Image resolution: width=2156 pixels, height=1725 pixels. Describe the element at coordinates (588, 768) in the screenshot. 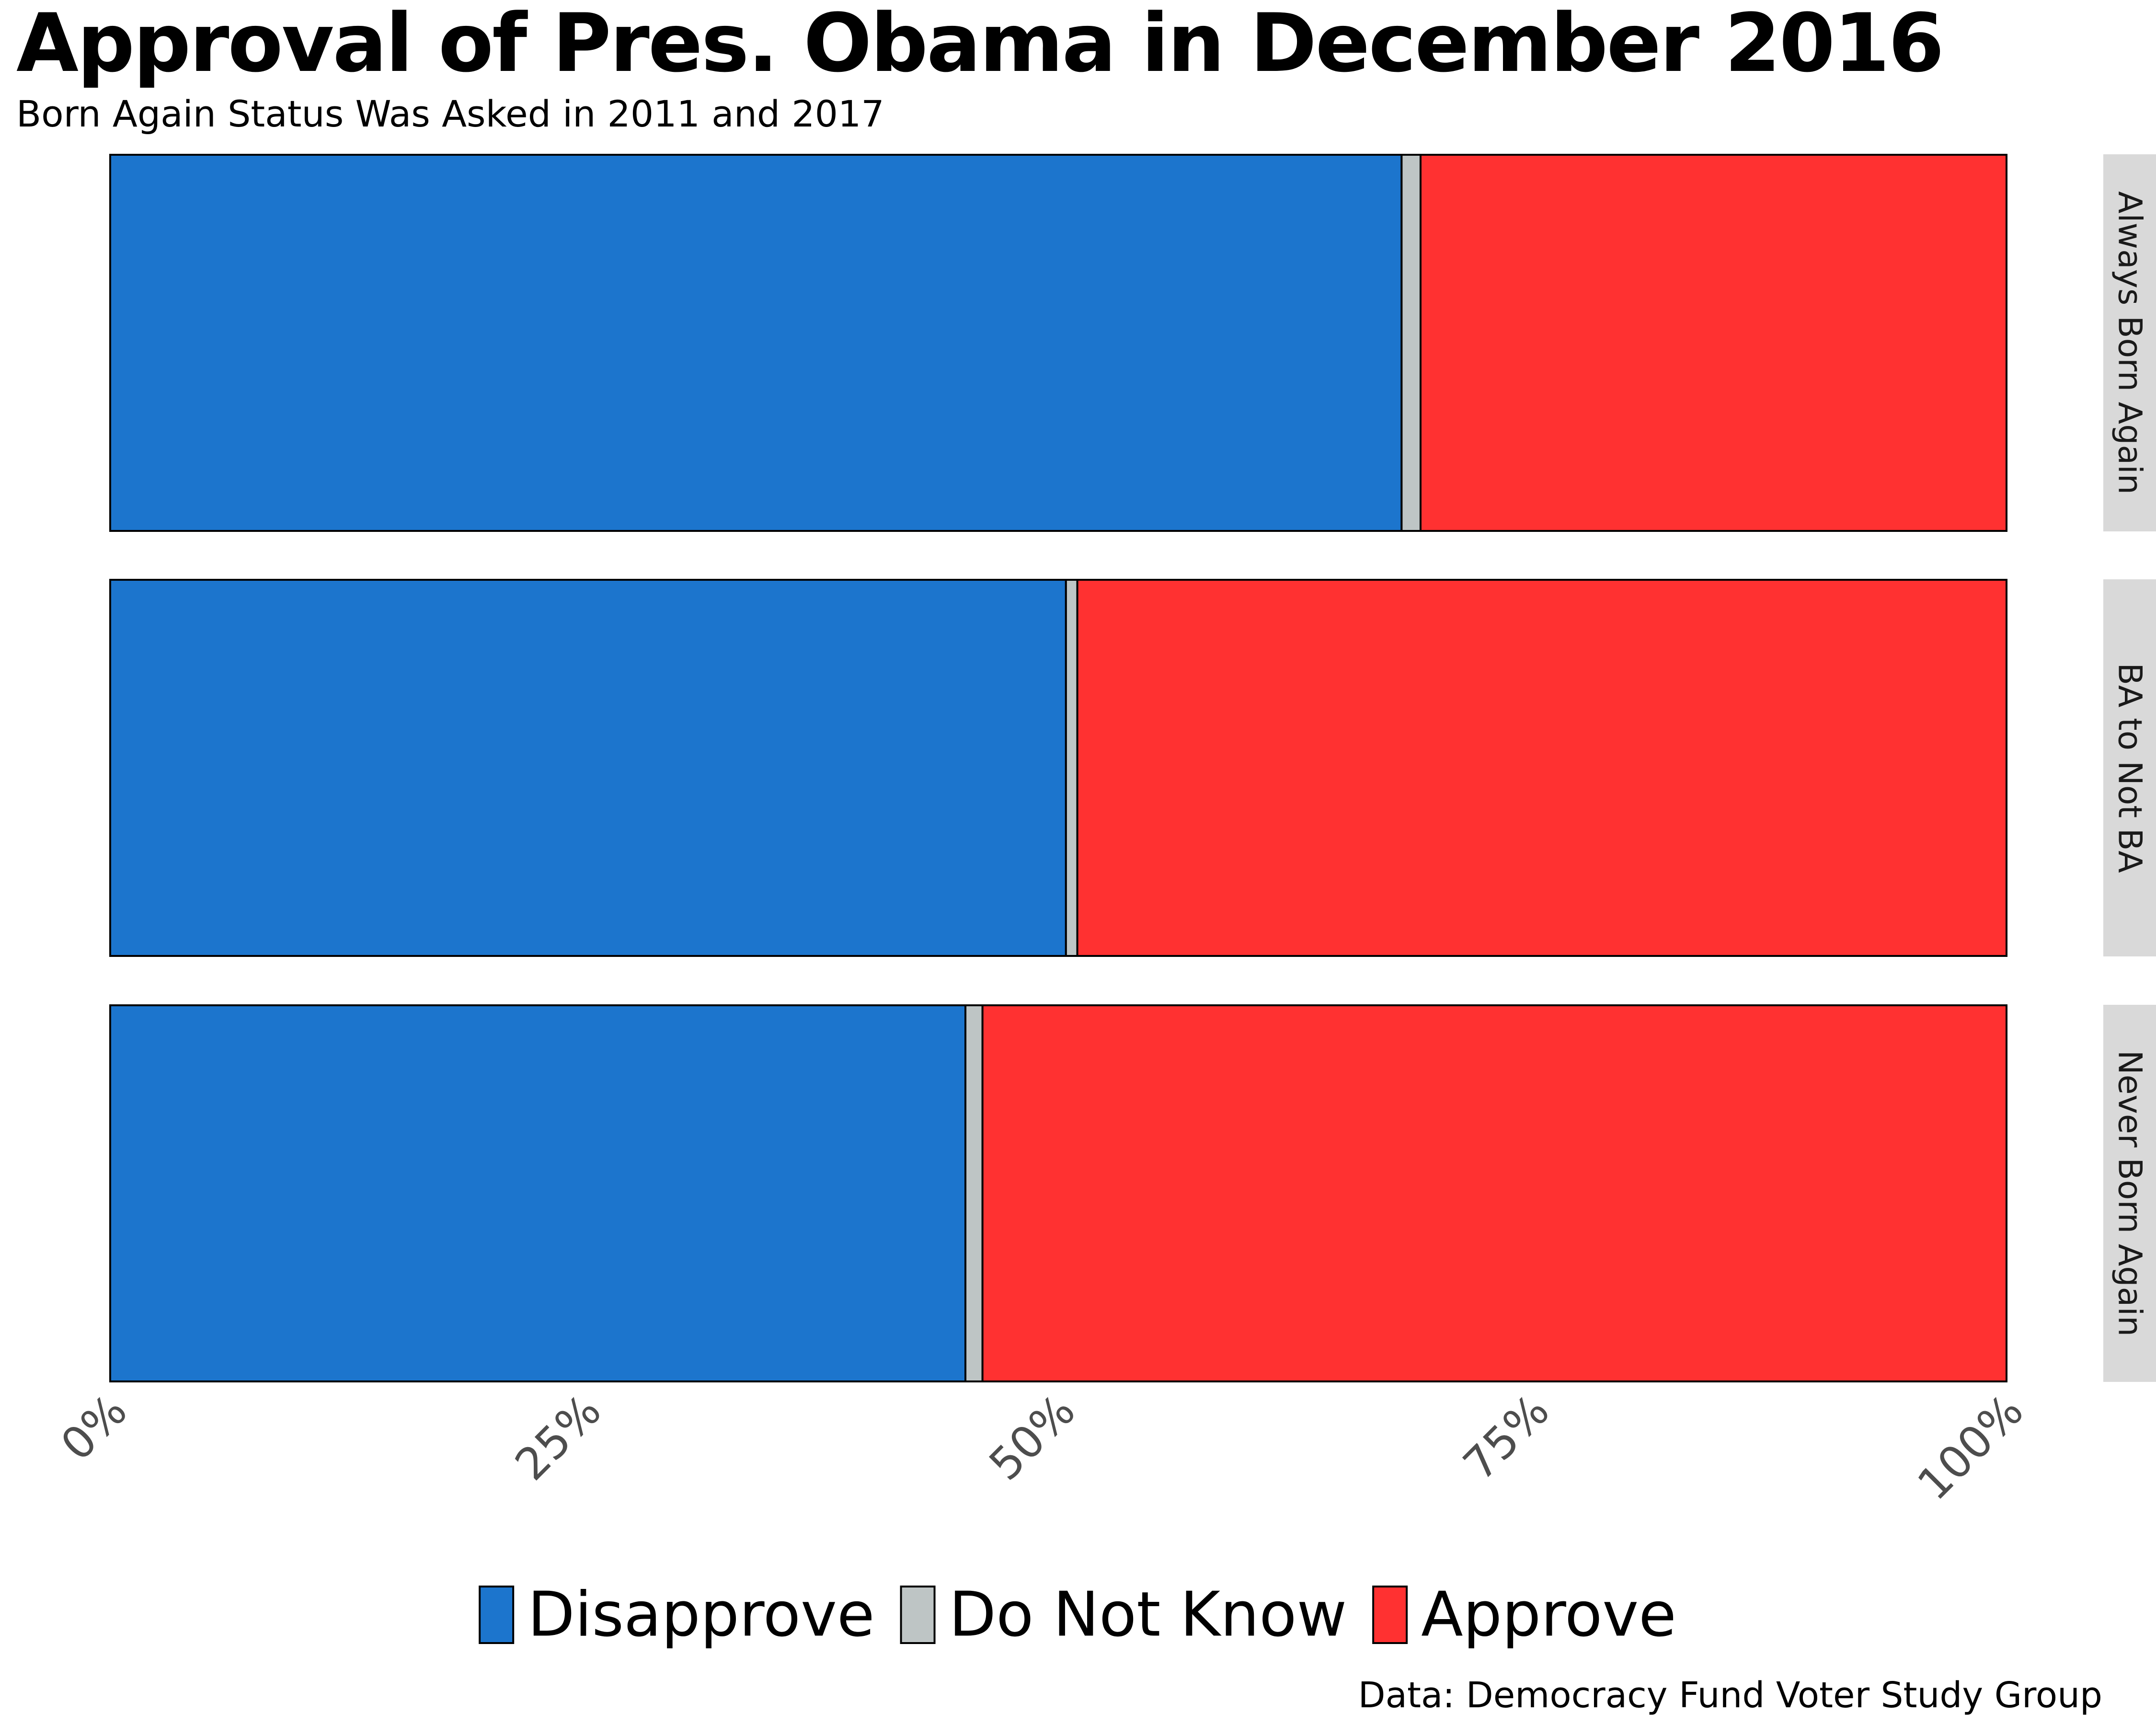

I see `bar-ba-to-not-ba-disapprove` at that location.